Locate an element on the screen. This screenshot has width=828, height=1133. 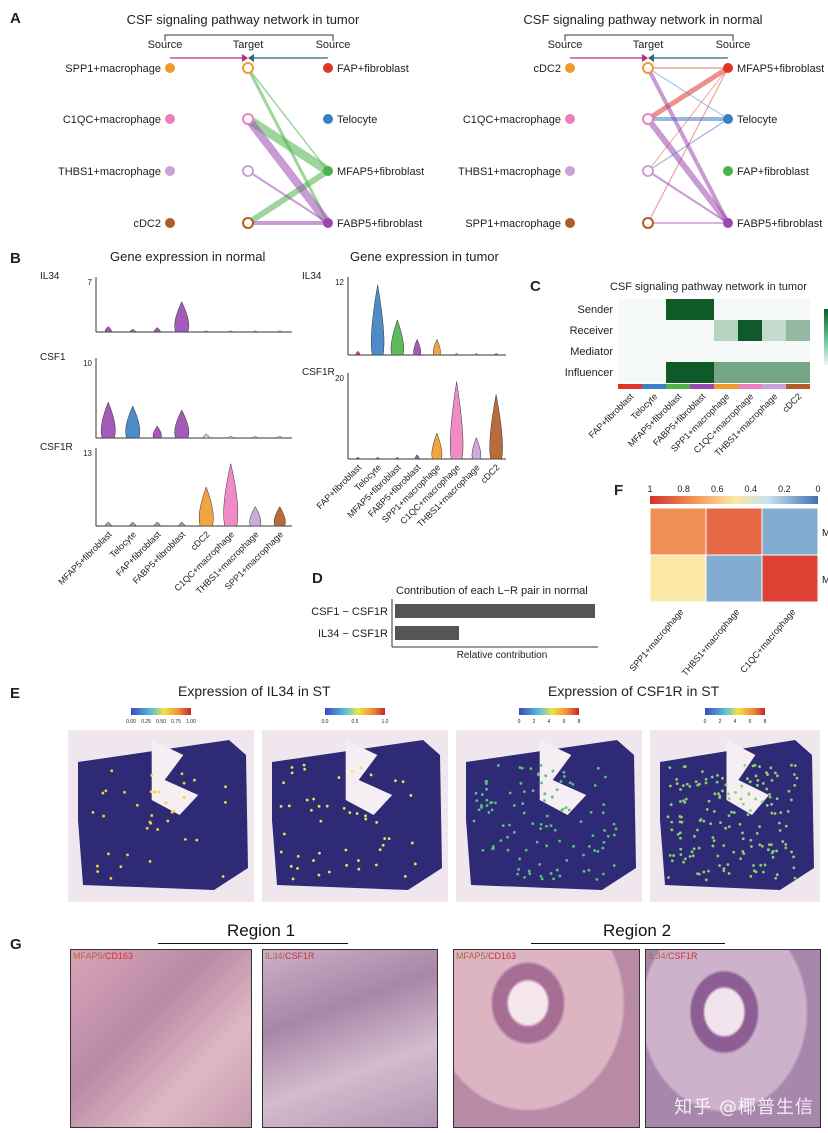
receiver-node-label: Telocyte is located at coordinates (357, 120).